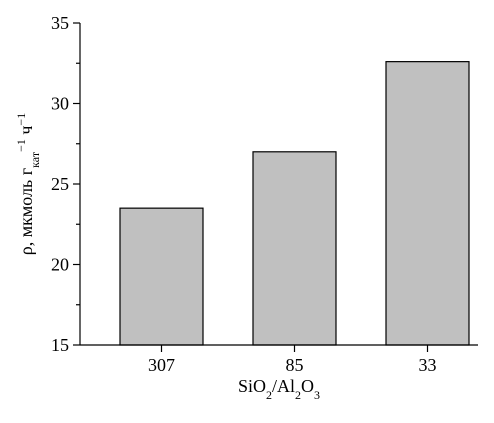 The height and width of the screenshot is (423, 494). I want to click on y-tick-label: 20, so click(60, 265).